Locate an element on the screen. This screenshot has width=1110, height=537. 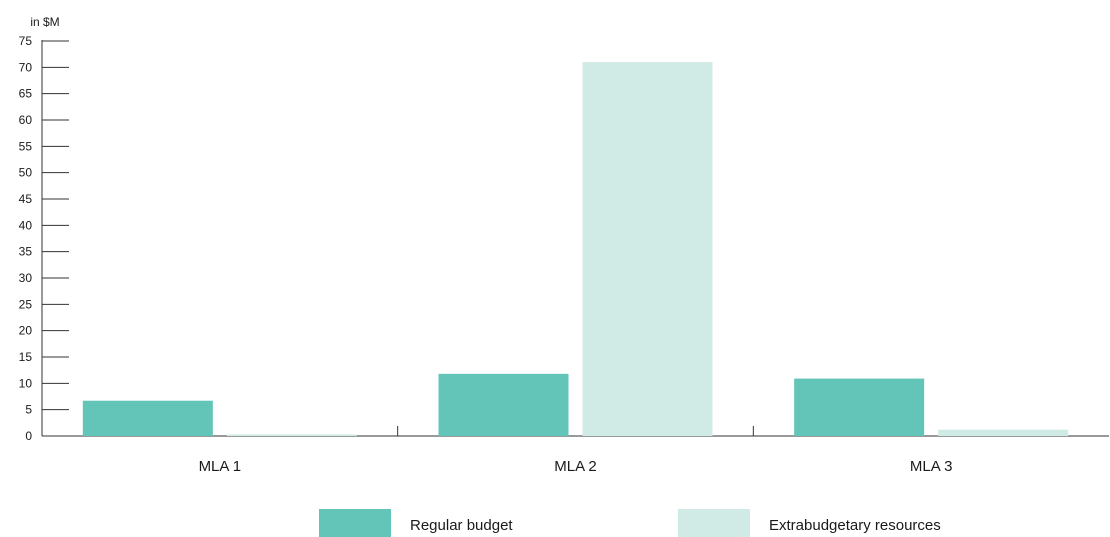
y-tick-label: 25 is located at coordinates (26, 304).